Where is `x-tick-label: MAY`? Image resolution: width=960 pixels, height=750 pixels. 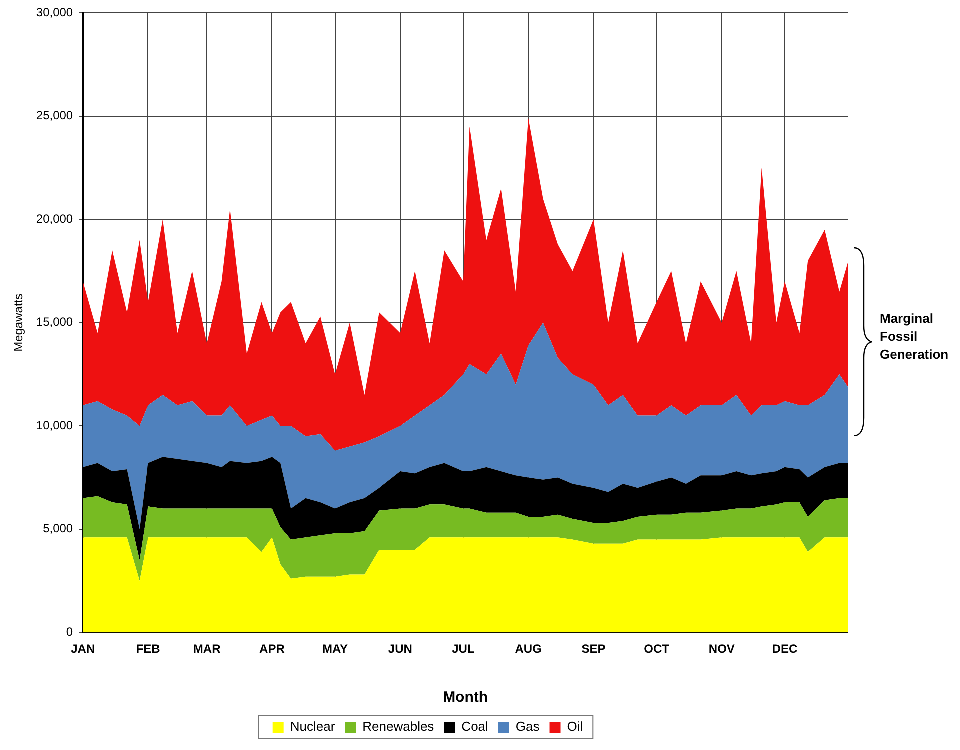 x-tick-label: MAY is located at coordinates (335, 649).